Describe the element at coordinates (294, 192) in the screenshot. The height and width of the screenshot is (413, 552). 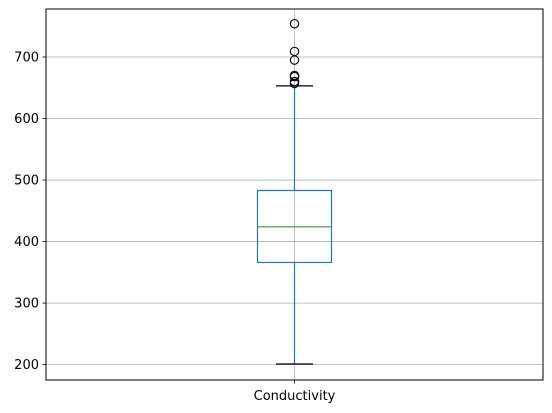
I see `box-plot` at that location.